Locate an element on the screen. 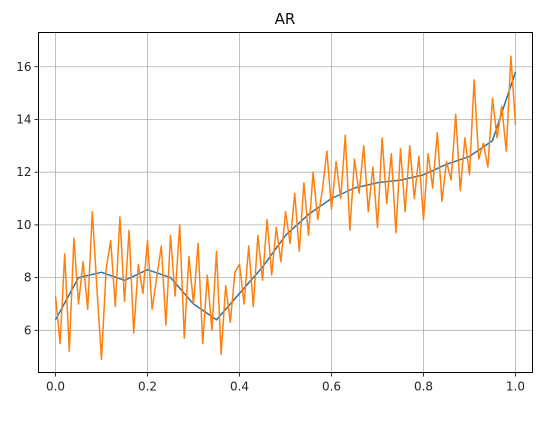 This screenshot has width=543, height=435. x-tick-label: 0.8 is located at coordinates (423, 387).